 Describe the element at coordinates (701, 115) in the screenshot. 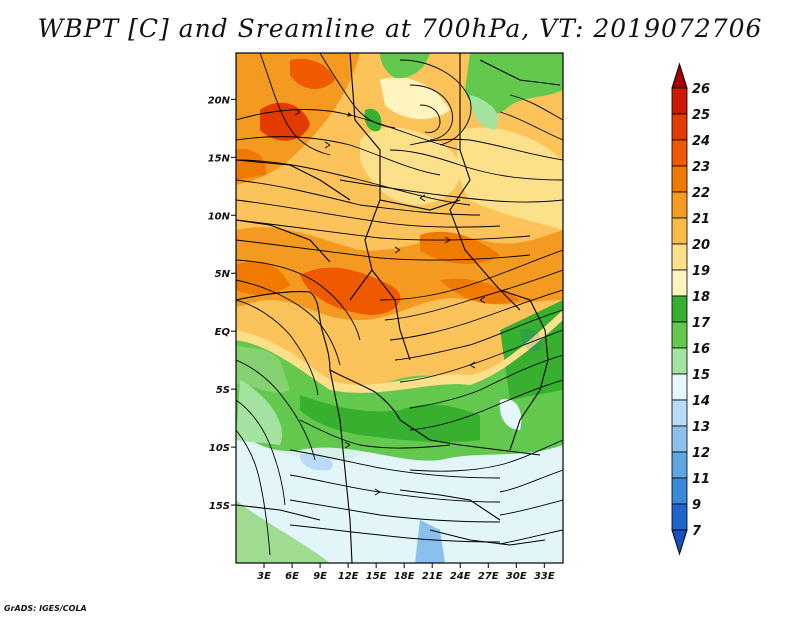

I see `colorbar-label: 25` at that location.